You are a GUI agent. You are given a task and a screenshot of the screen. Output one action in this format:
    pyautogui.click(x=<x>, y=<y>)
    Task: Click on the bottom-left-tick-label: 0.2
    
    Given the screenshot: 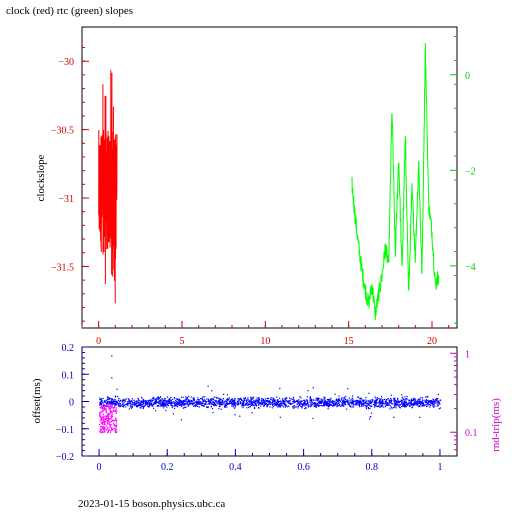 What is the action you would take?
    pyautogui.click(x=68, y=348)
    